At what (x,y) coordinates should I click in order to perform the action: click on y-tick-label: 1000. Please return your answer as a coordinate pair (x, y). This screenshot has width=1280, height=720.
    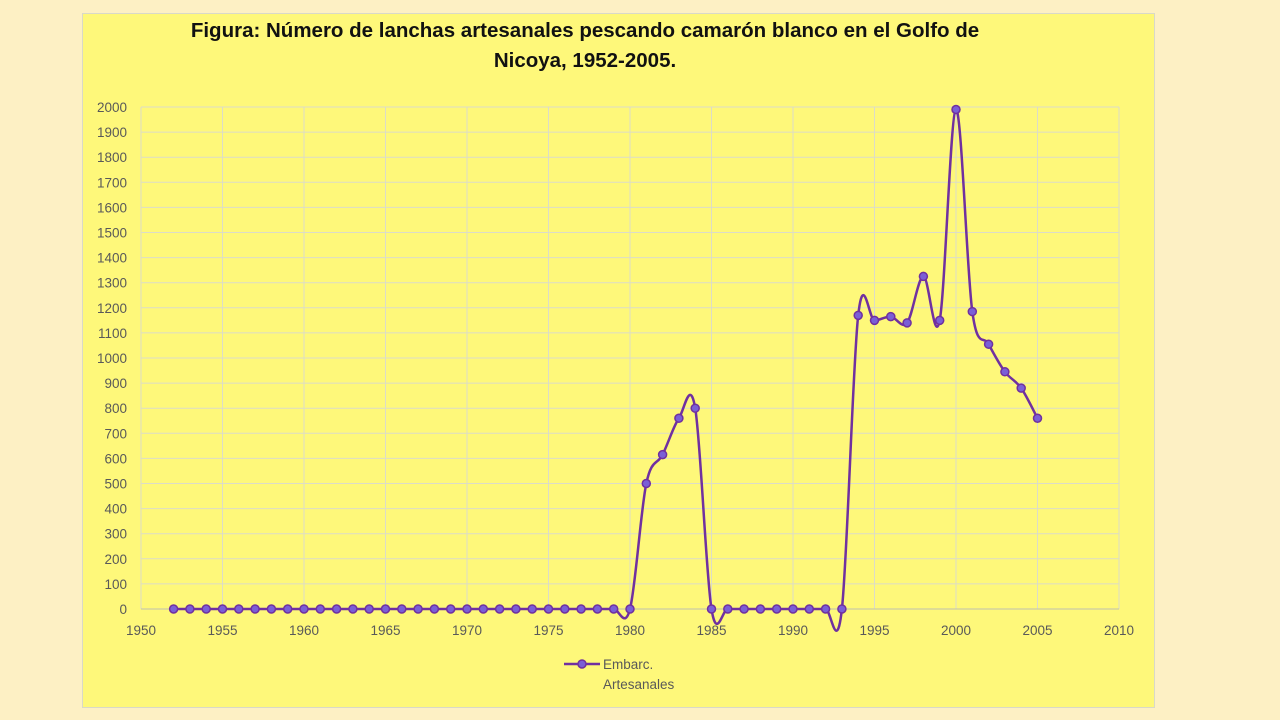
    Looking at the image, I should click on (112, 358).